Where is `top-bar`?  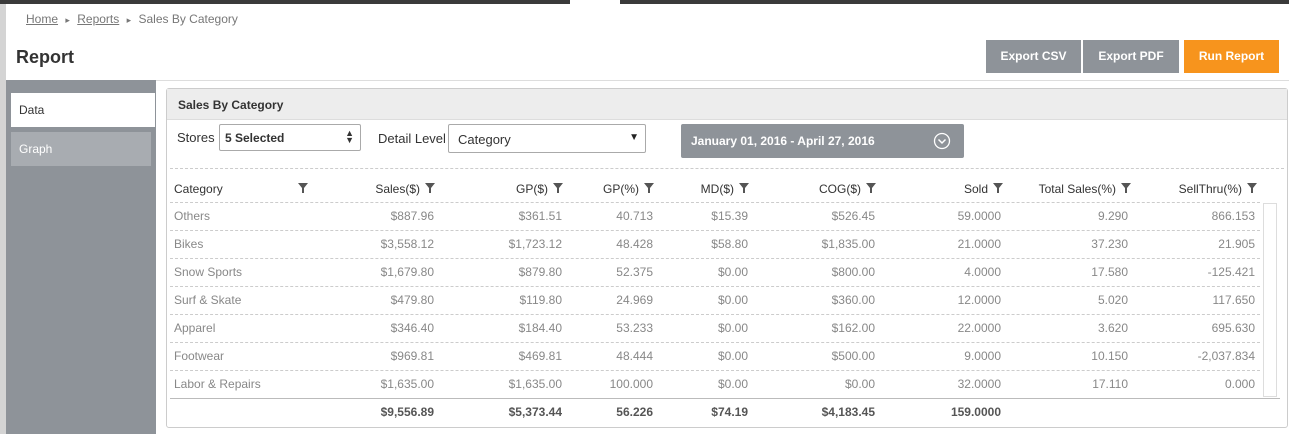 top-bar is located at coordinates (285, 2).